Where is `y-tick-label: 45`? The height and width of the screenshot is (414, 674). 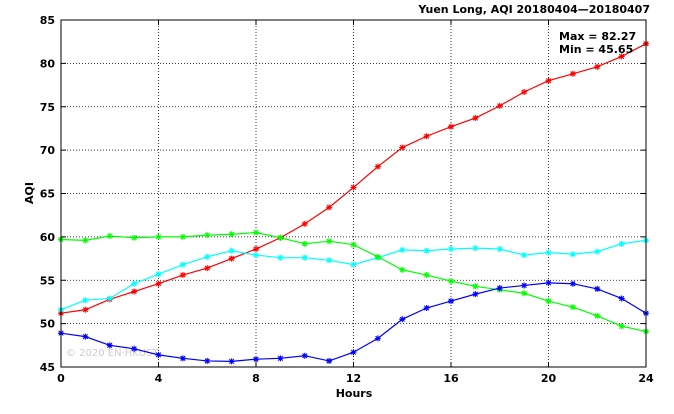 y-tick-label: 45 is located at coordinates (47, 367).